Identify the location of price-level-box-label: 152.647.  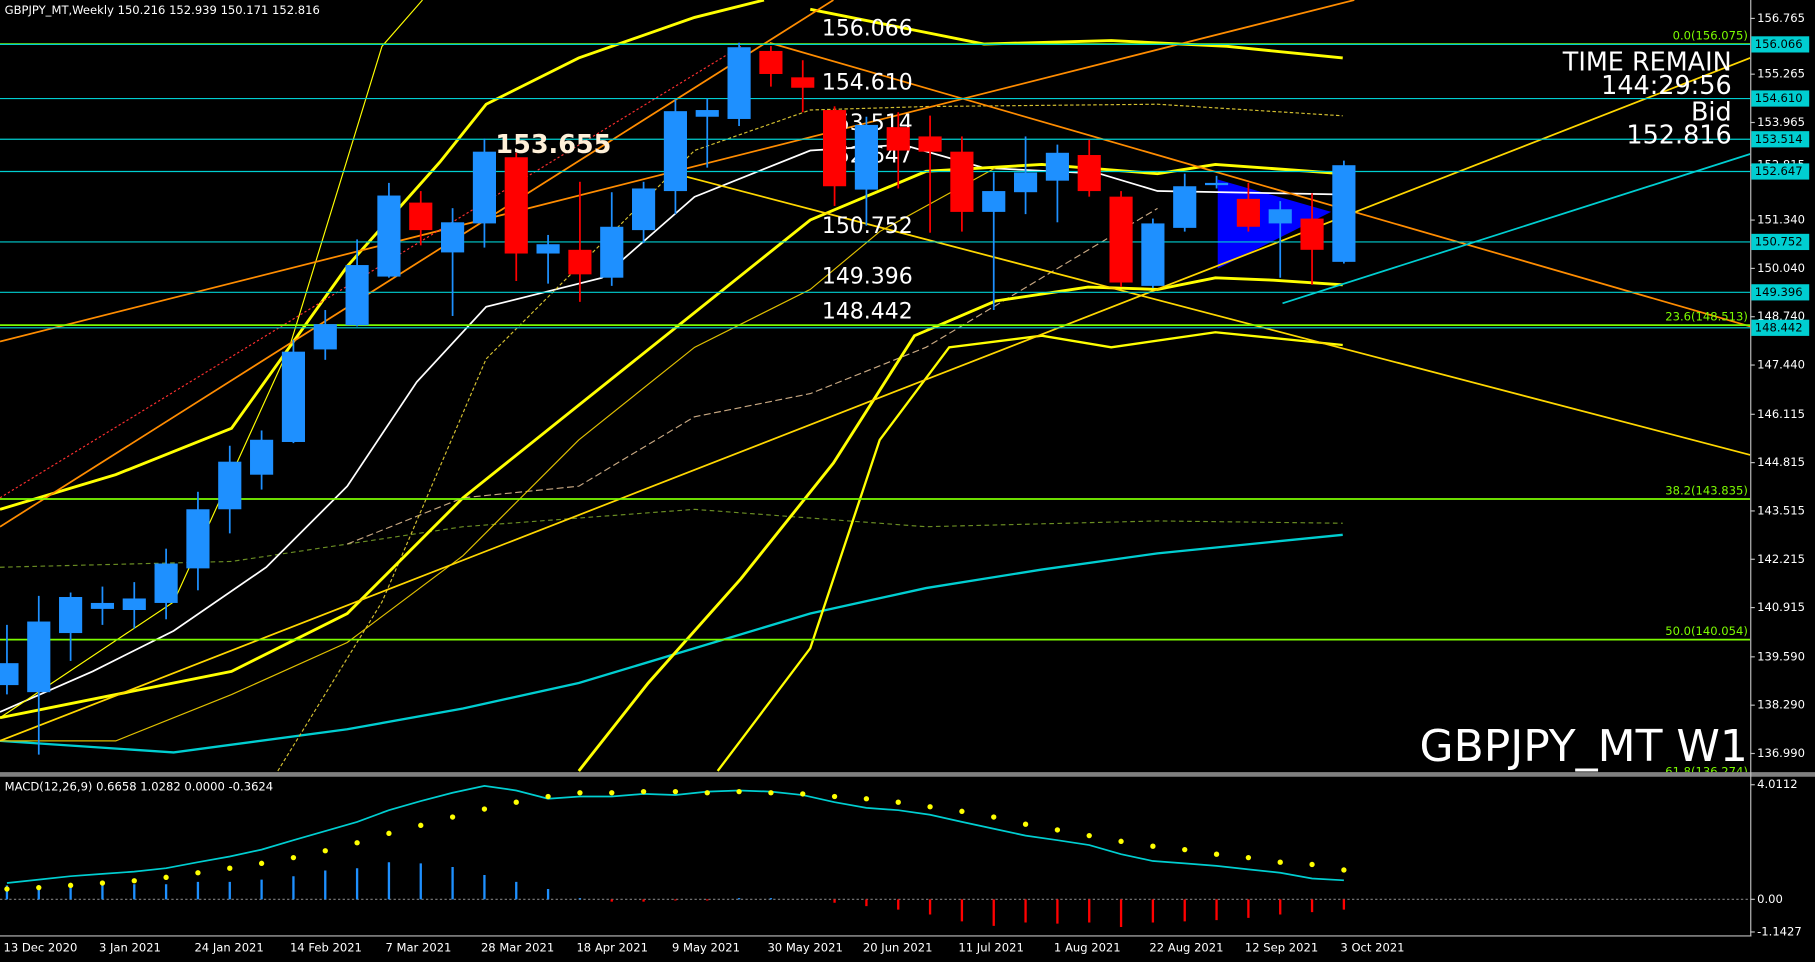
(1779, 171).